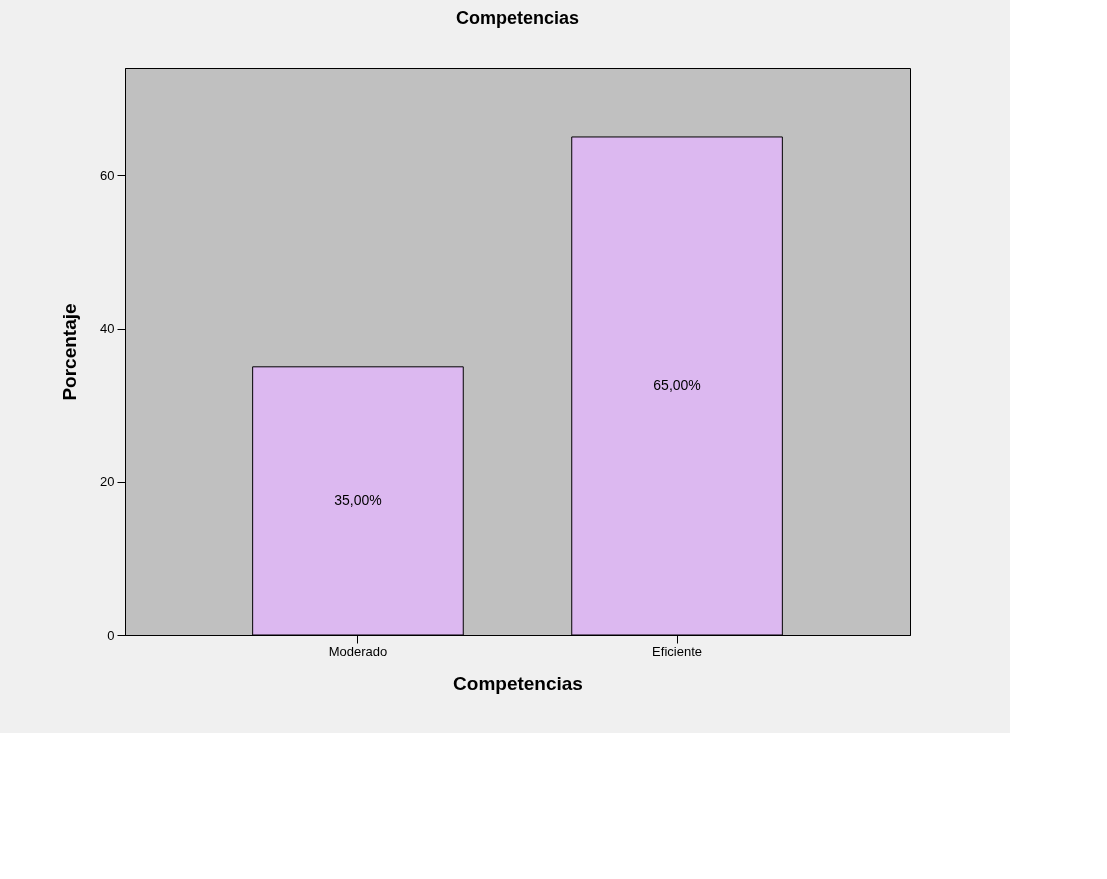  I want to click on data-label: 35,00%, so click(358, 499).